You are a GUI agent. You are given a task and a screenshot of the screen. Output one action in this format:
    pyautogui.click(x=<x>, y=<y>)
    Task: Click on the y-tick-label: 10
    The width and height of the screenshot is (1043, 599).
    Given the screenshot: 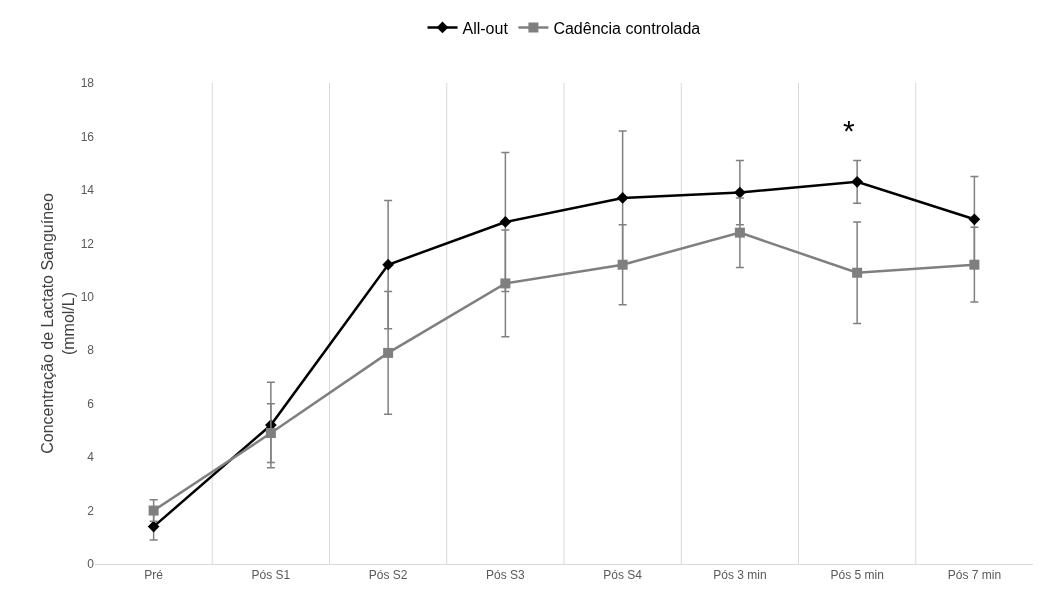 What is the action you would take?
    pyautogui.click(x=87, y=296)
    